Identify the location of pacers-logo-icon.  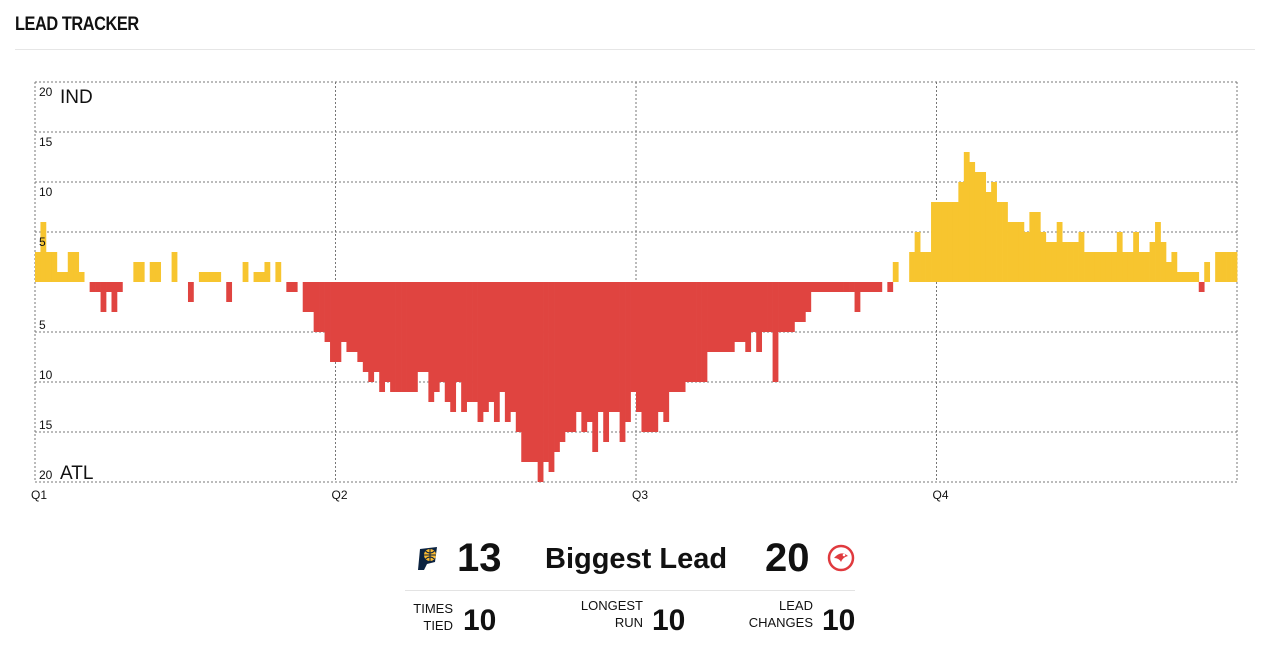
(429, 558).